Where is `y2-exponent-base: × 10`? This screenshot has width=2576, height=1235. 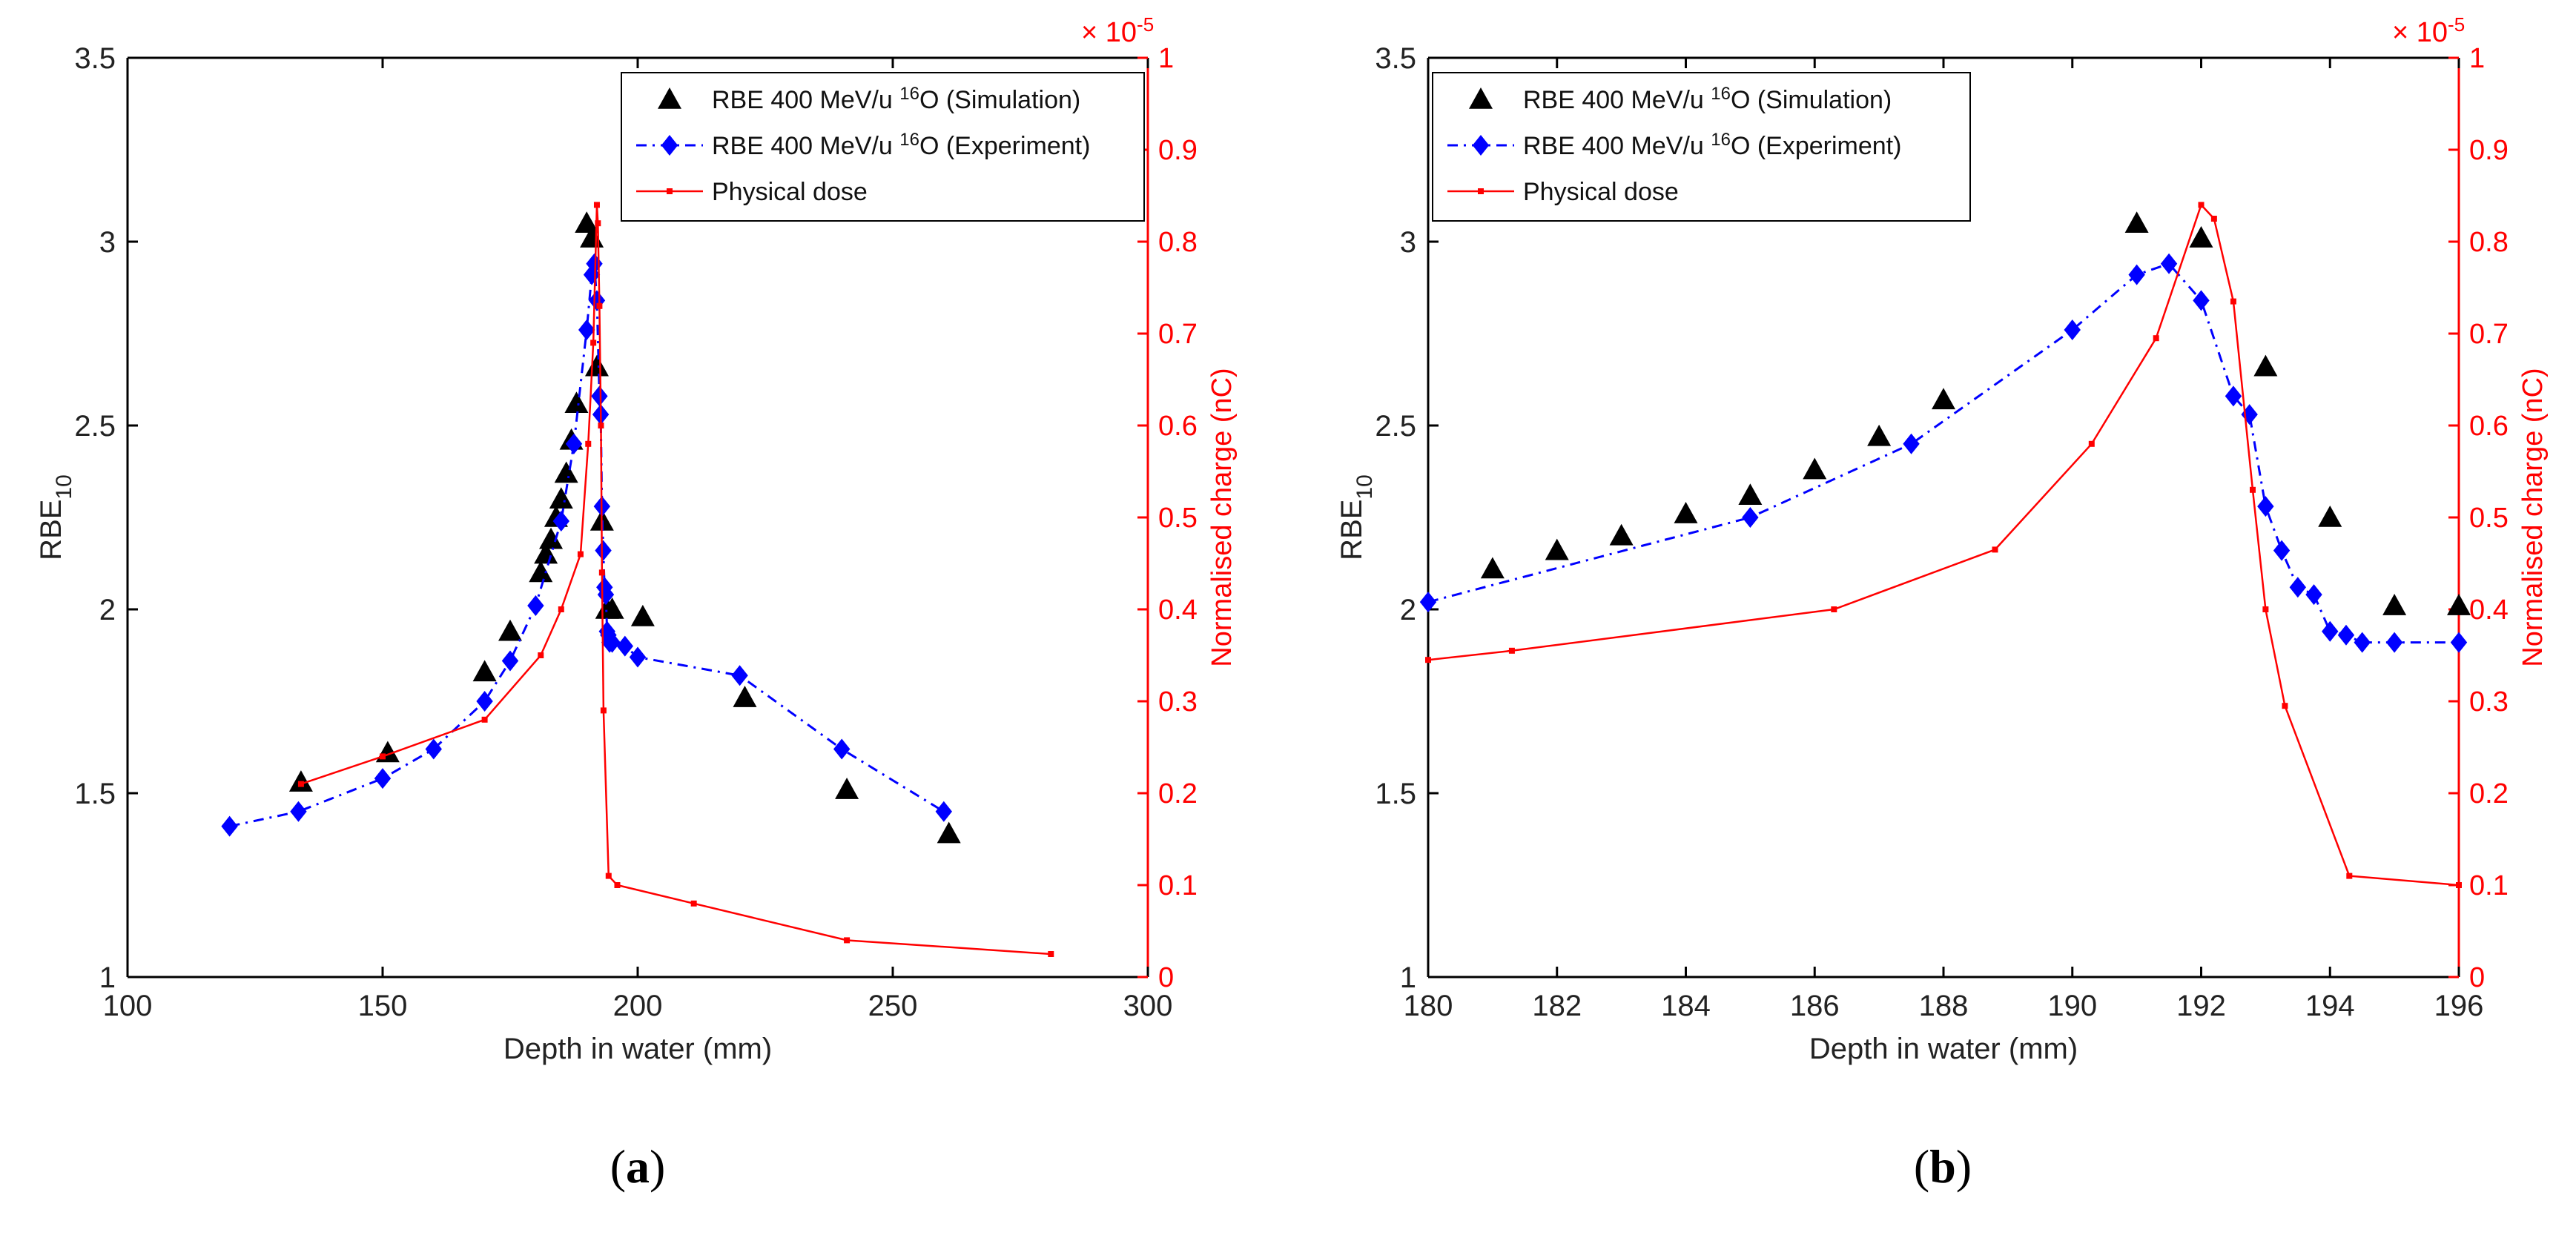 y2-exponent-base: × 10 is located at coordinates (1109, 32).